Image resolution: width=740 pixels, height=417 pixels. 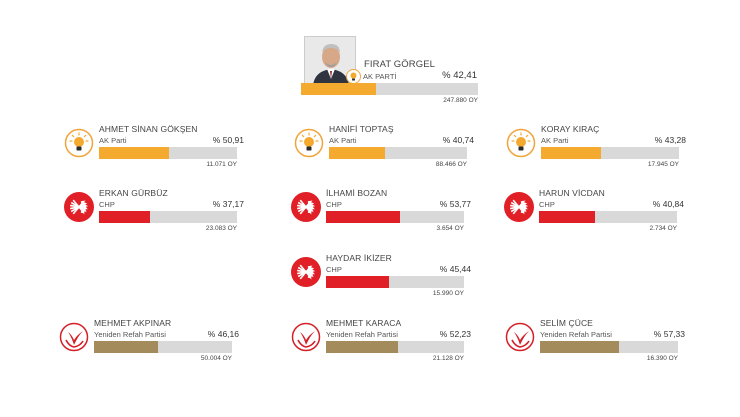 I want to click on vote-percentage: % 46,16, so click(x=223, y=334).